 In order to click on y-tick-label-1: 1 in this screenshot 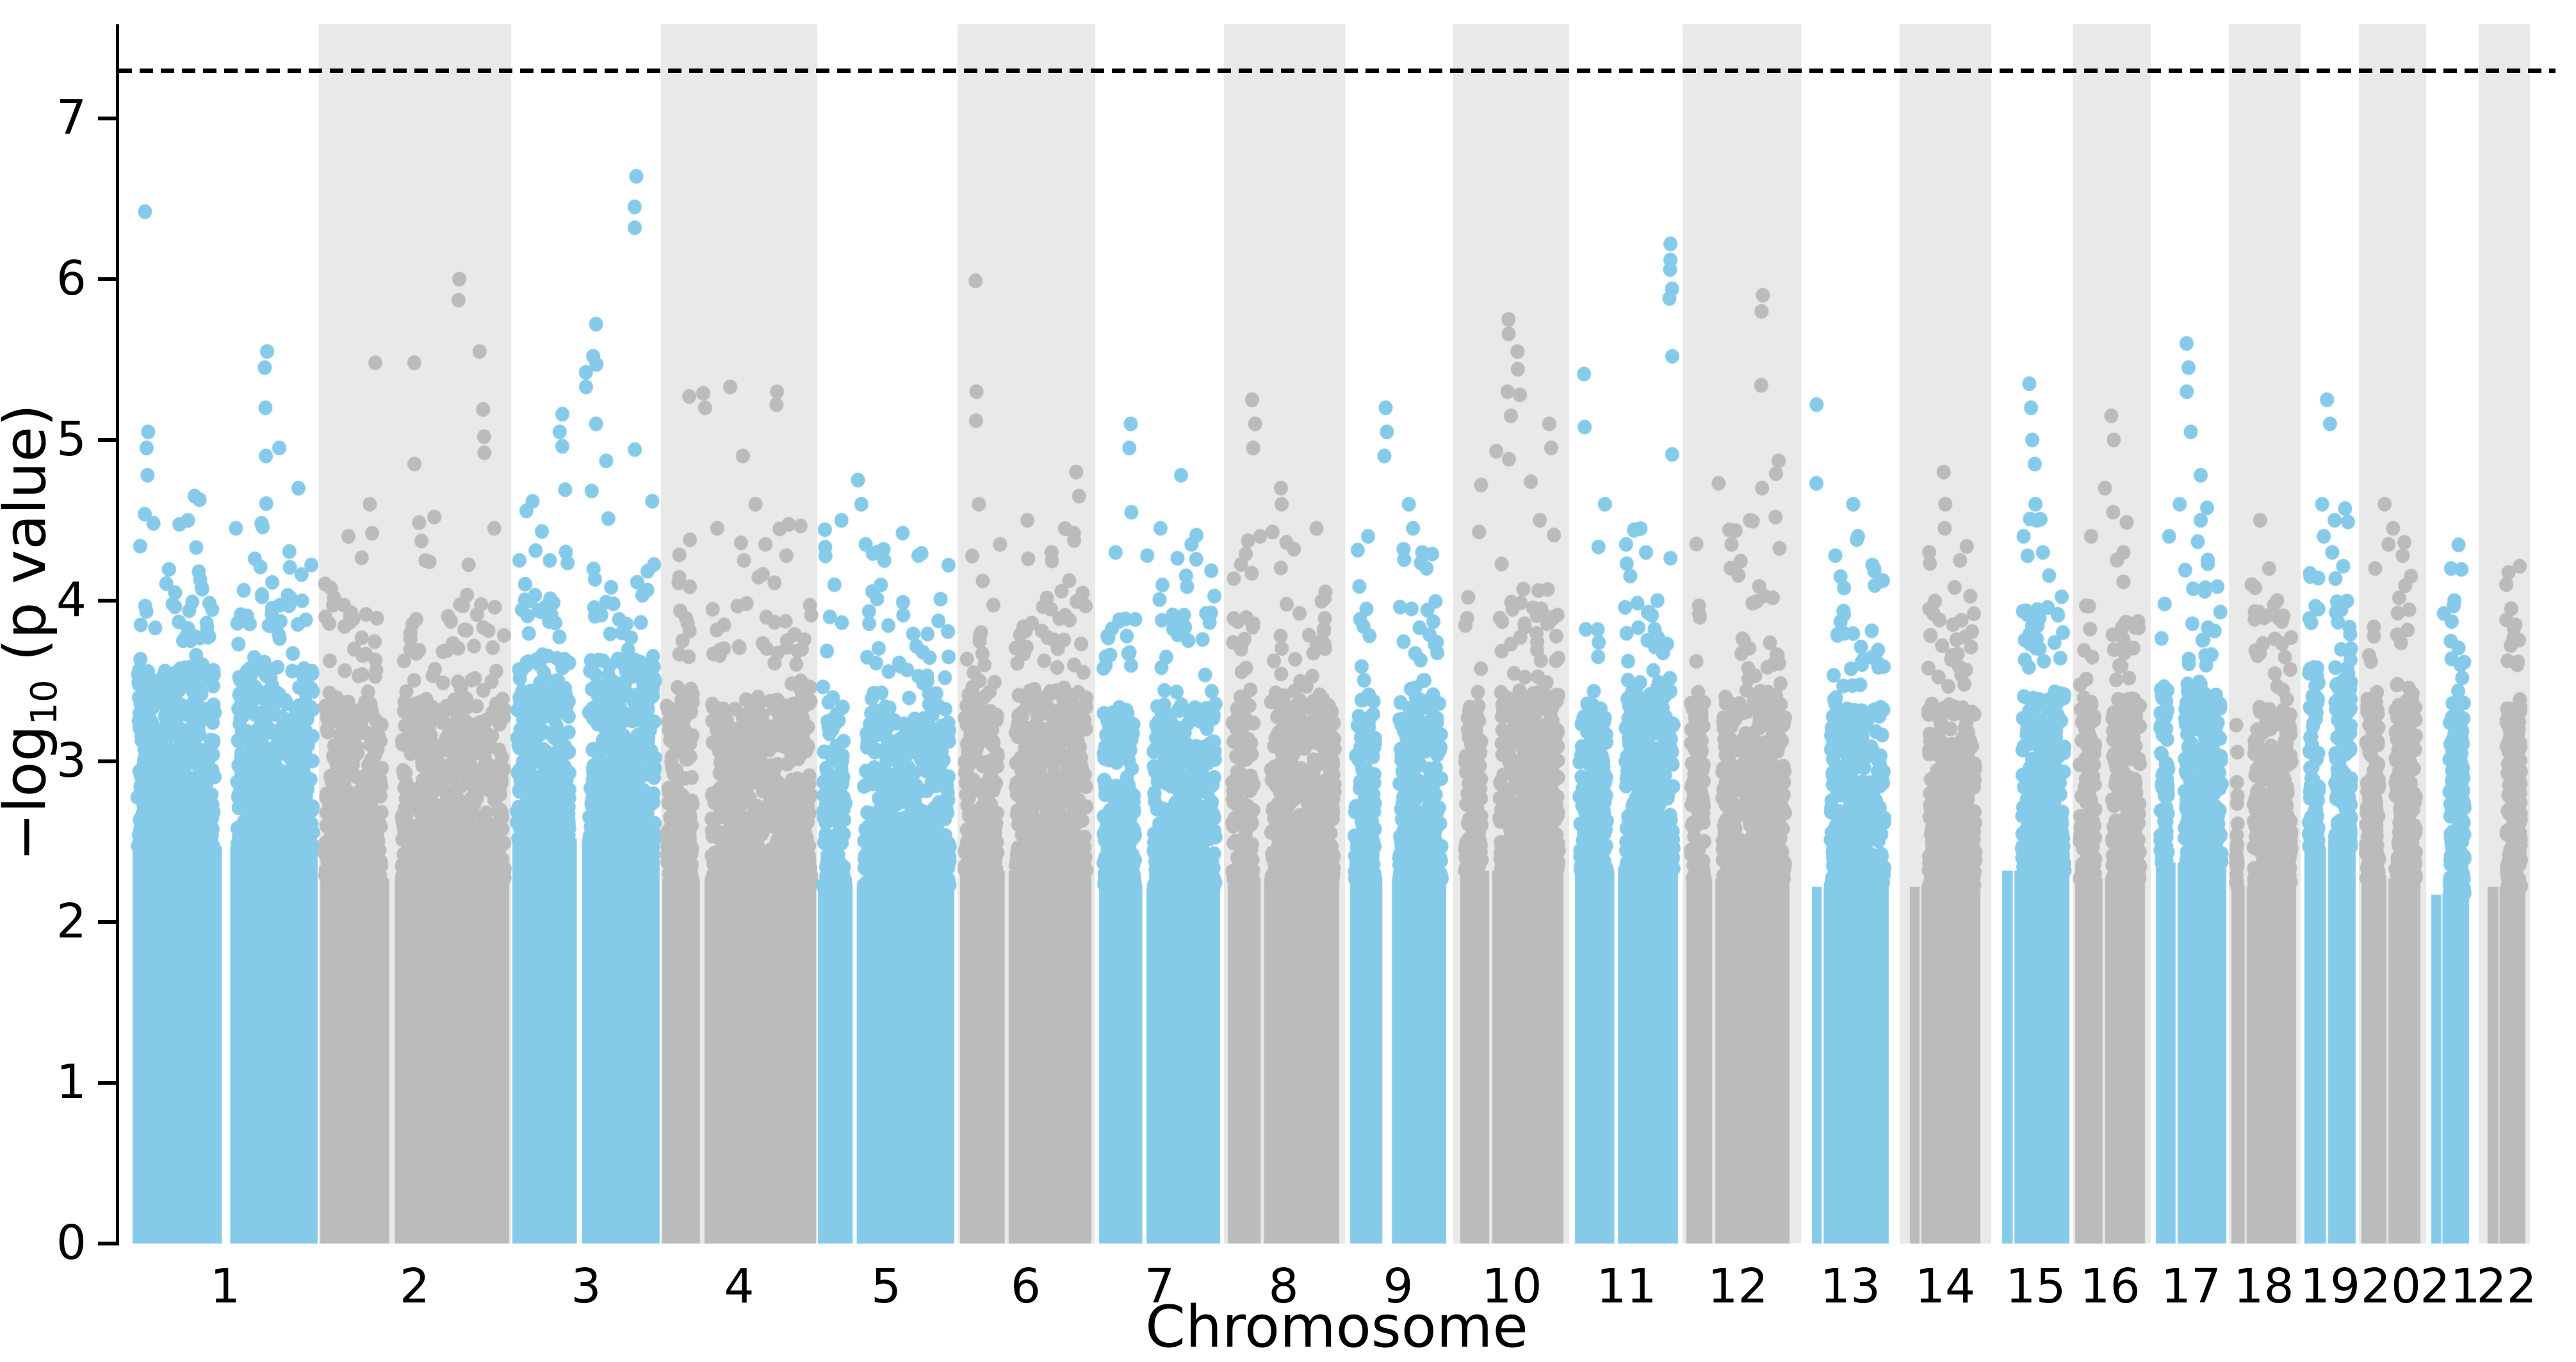, I will do `click(71, 1082)`.